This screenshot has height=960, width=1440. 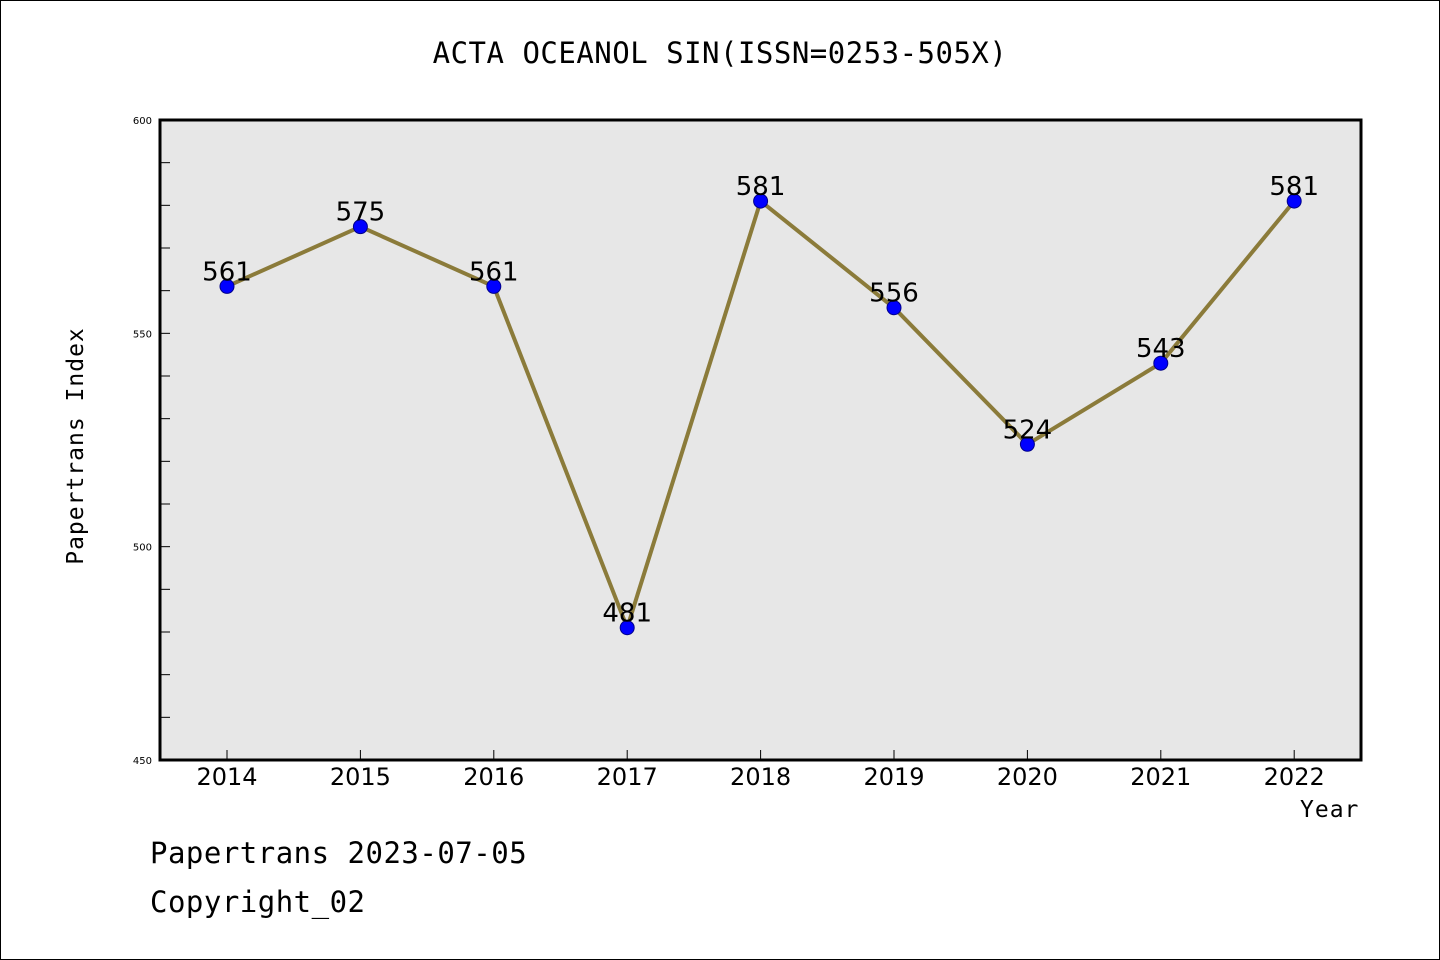 I want to click on y-axis-ticks: 450 500 550 600, so click(x=151, y=441).